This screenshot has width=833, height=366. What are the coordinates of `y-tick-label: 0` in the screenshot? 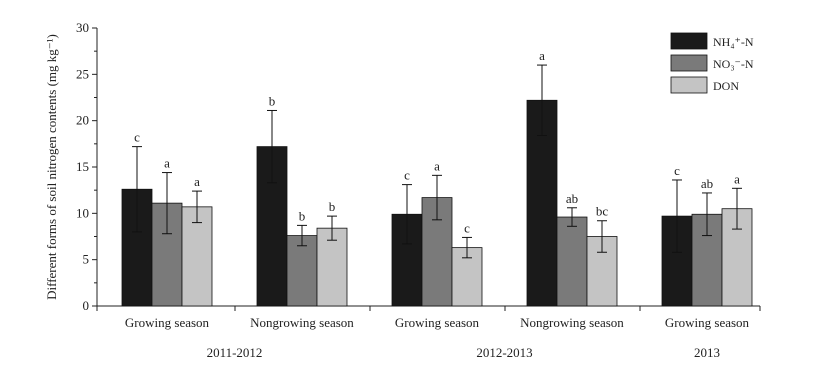 It's located at (86, 305).